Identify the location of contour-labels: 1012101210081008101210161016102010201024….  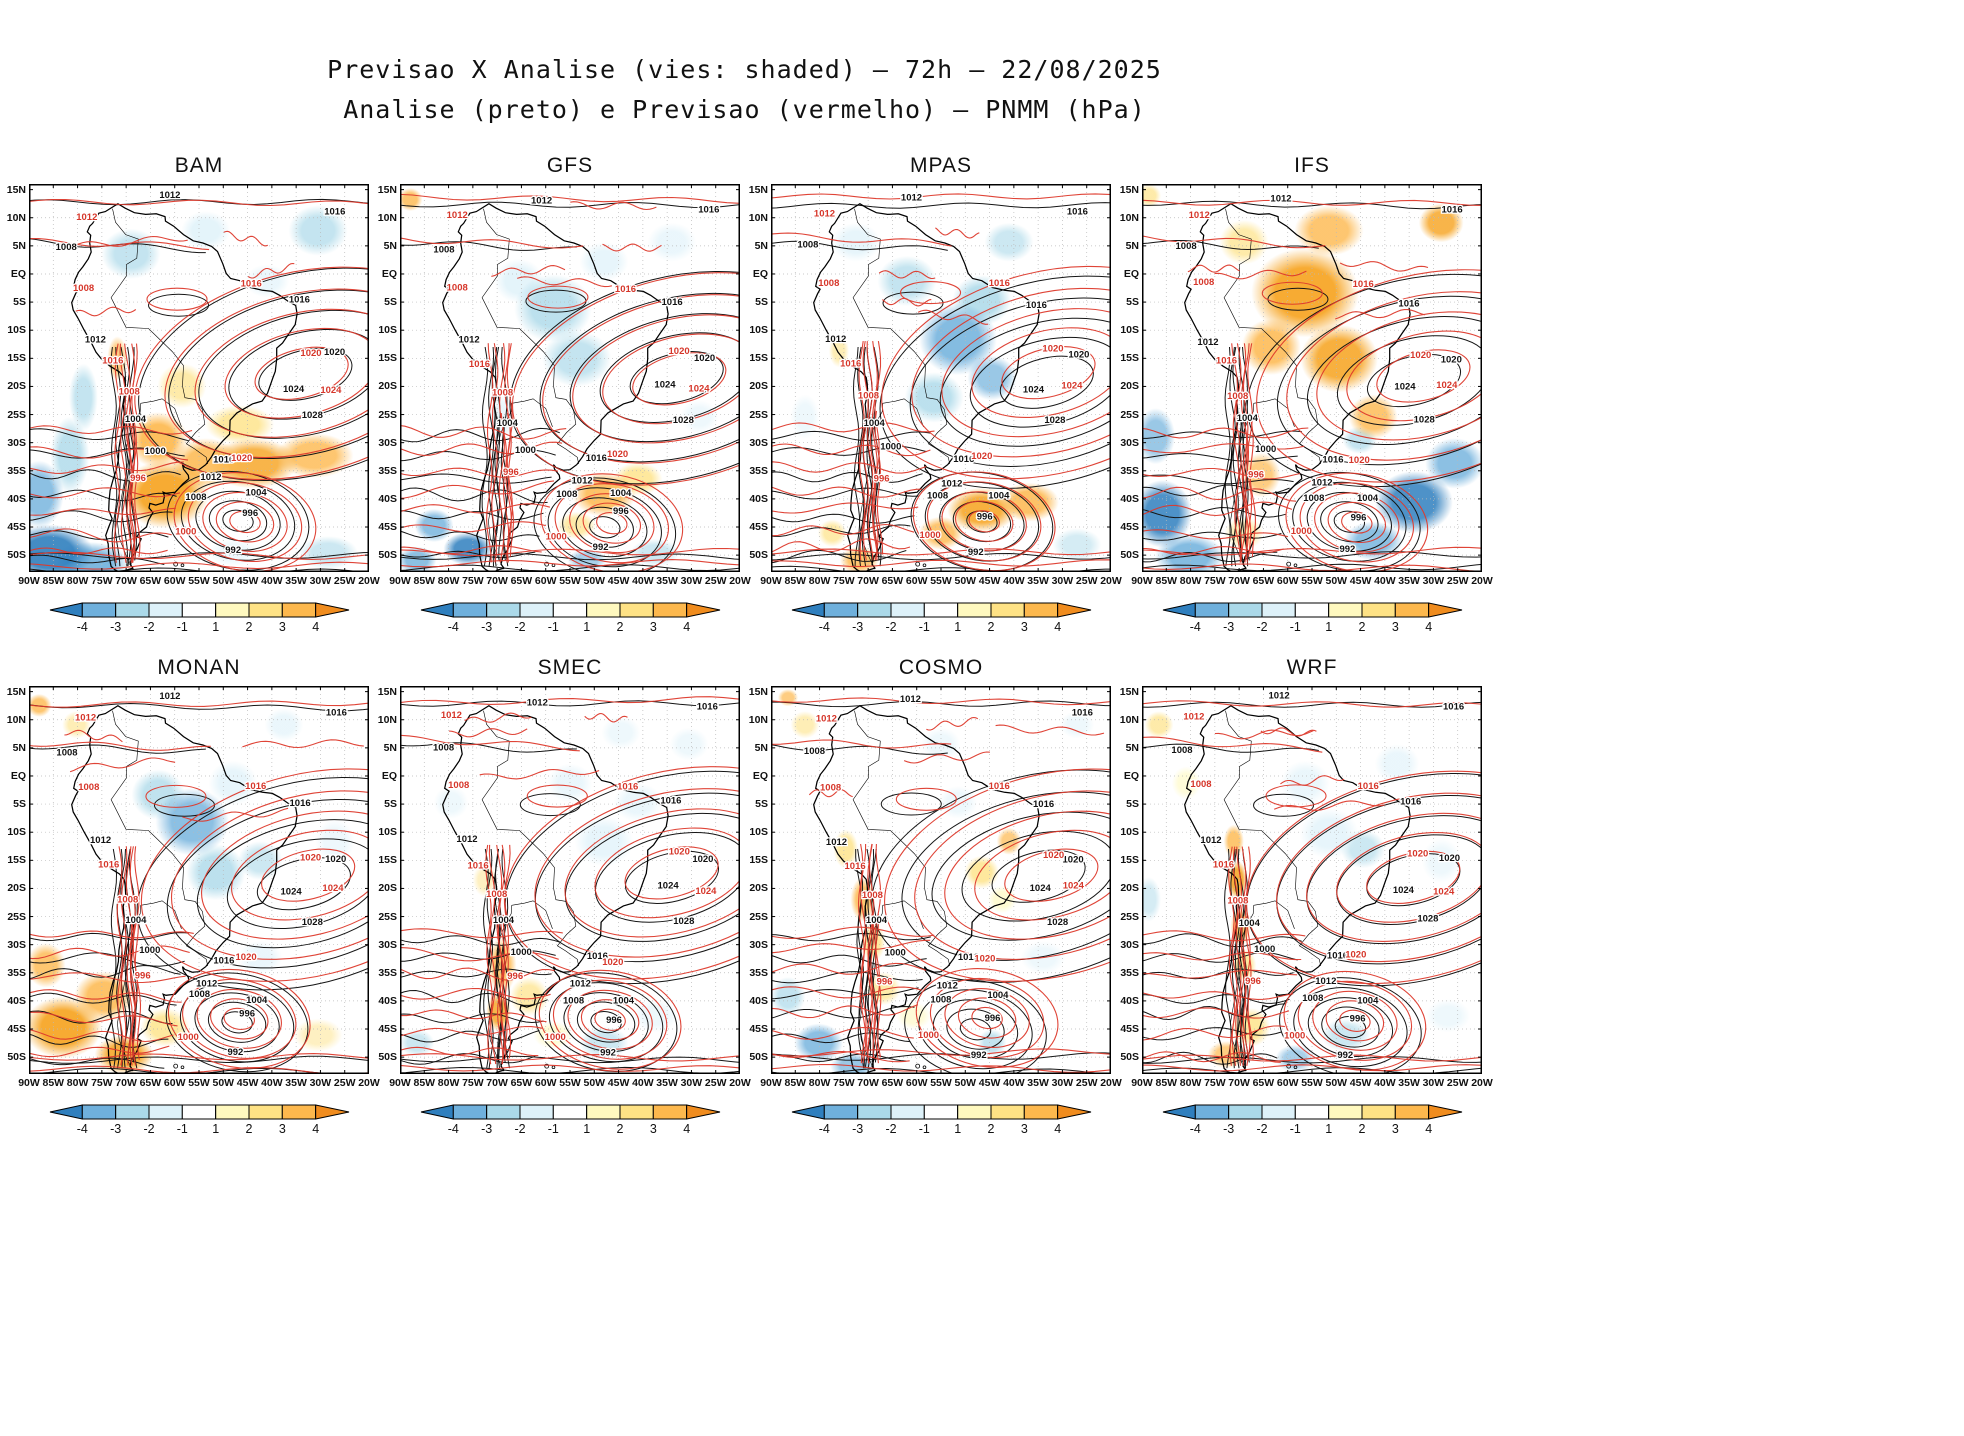
(200, 373).